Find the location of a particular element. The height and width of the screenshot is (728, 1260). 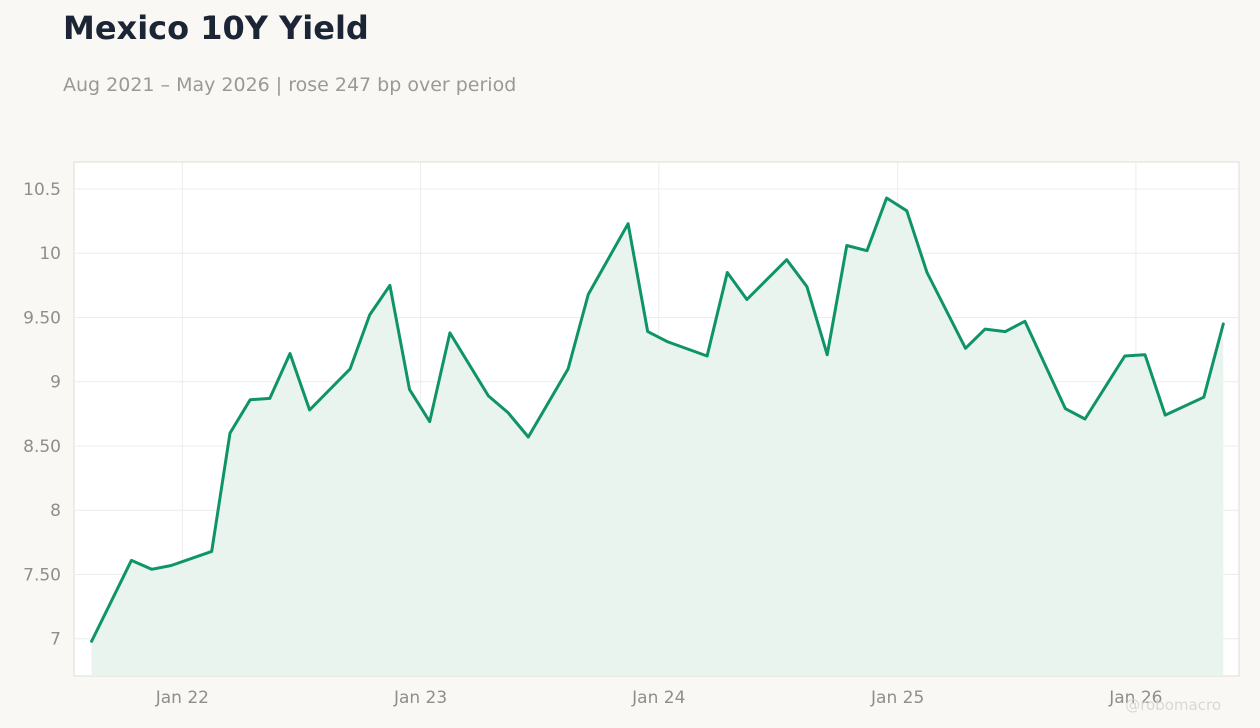

x-axis: Jan 22 Jan 23 Jan 24 Jan 25 Jan 26 is located at coordinates (659, 698).